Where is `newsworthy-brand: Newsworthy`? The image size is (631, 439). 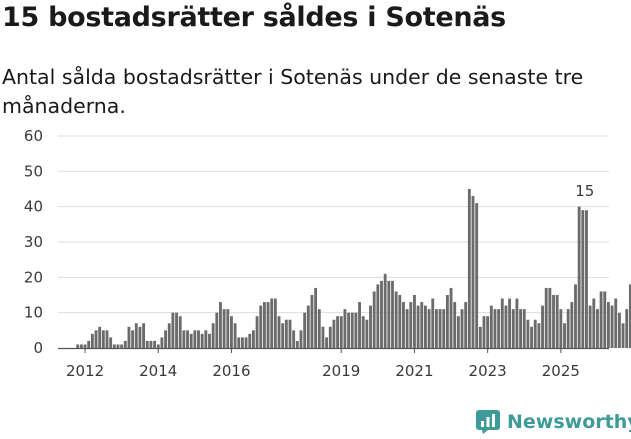 newsworthy-brand: Newsworthy is located at coordinates (553, 422).